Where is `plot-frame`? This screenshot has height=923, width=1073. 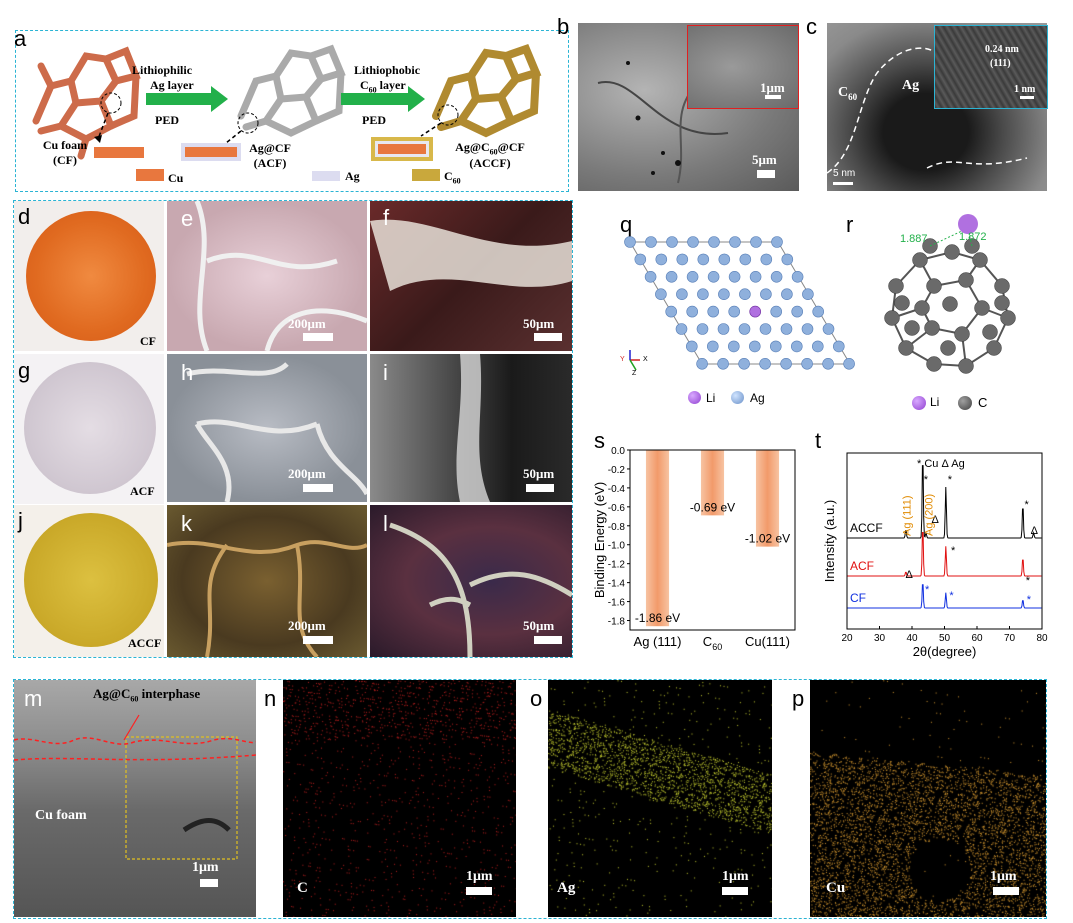
plot-frame is located at coordinates (712, 540).